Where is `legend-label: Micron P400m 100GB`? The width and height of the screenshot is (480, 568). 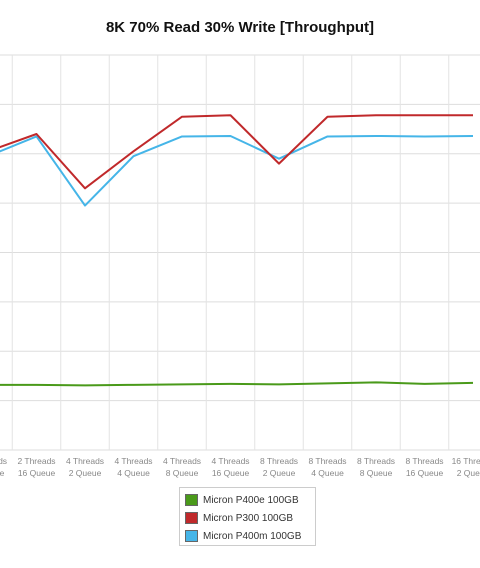
legend-label: Micron P400m 100GB is located at coordinates (252, 536).